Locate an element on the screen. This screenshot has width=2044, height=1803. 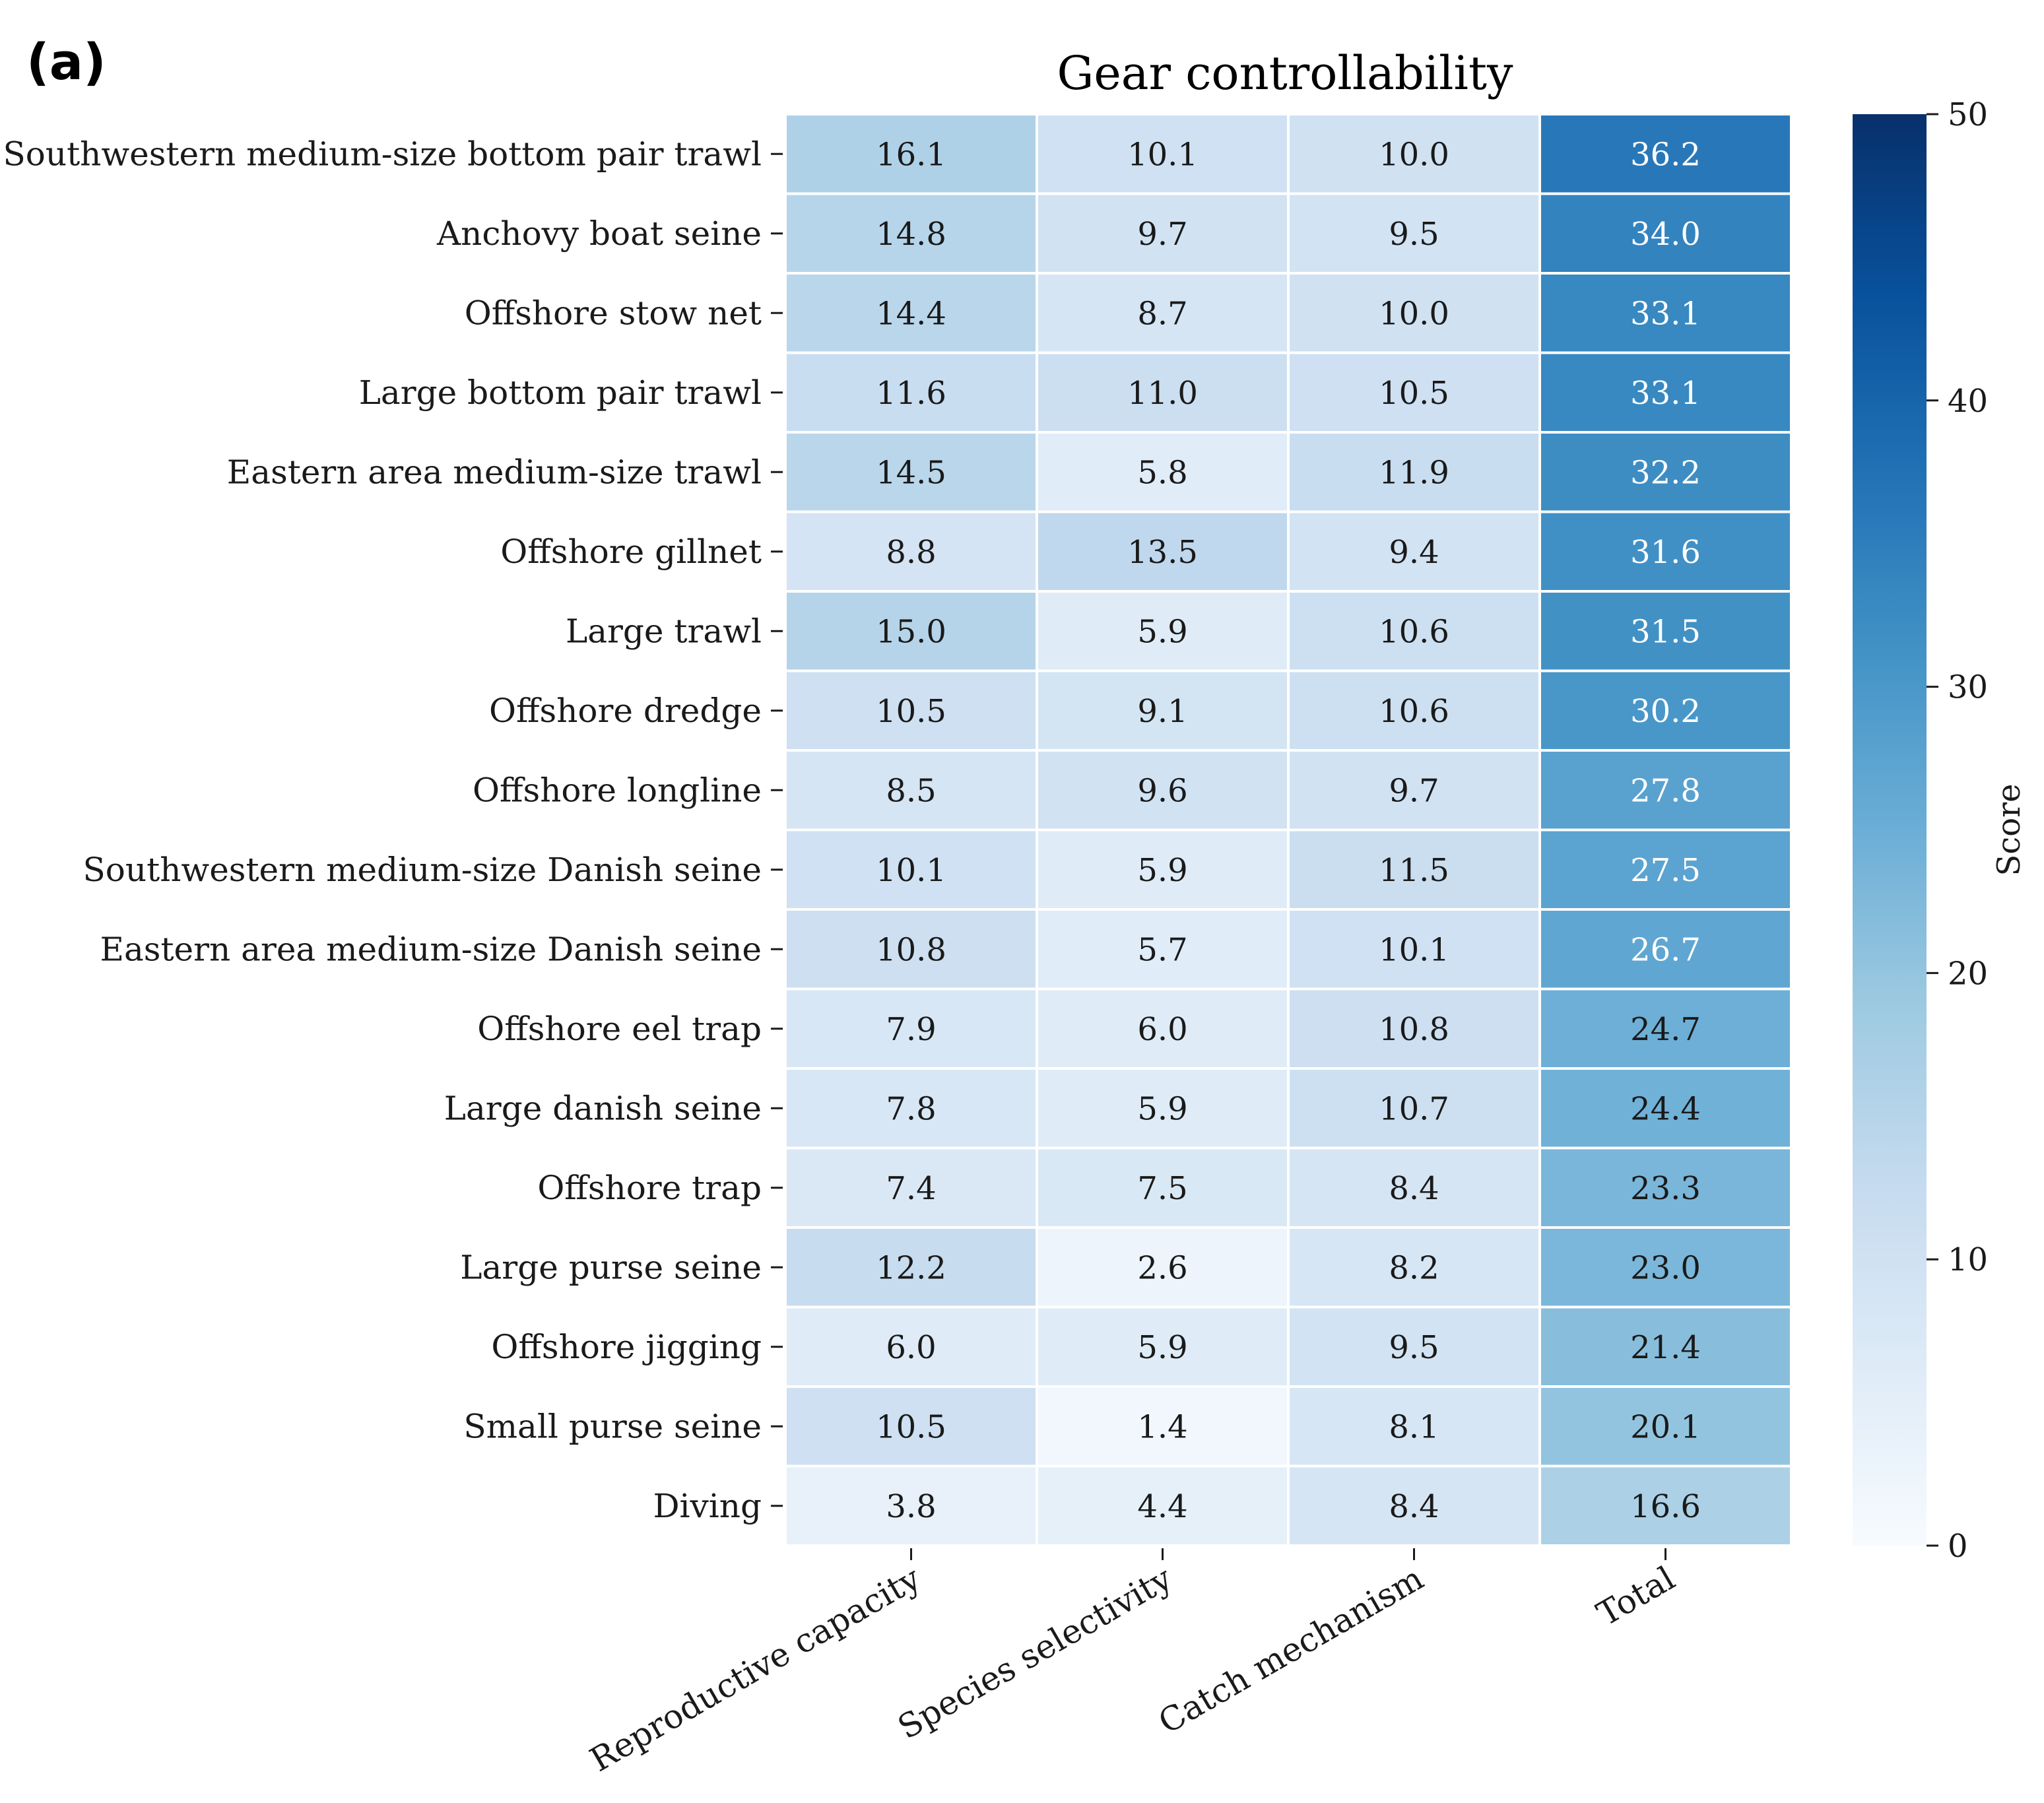
heatmap-cell-eastern-area-medium-size-trawl-reproductive-capacity is located at coordinates (911, 472).